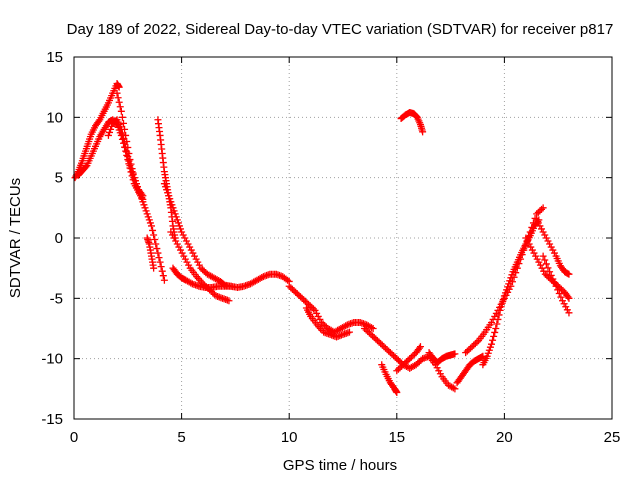 The height and width of the screenshot is (480, 640). I want to click on x-tick-label: 5, so click(181, 437).